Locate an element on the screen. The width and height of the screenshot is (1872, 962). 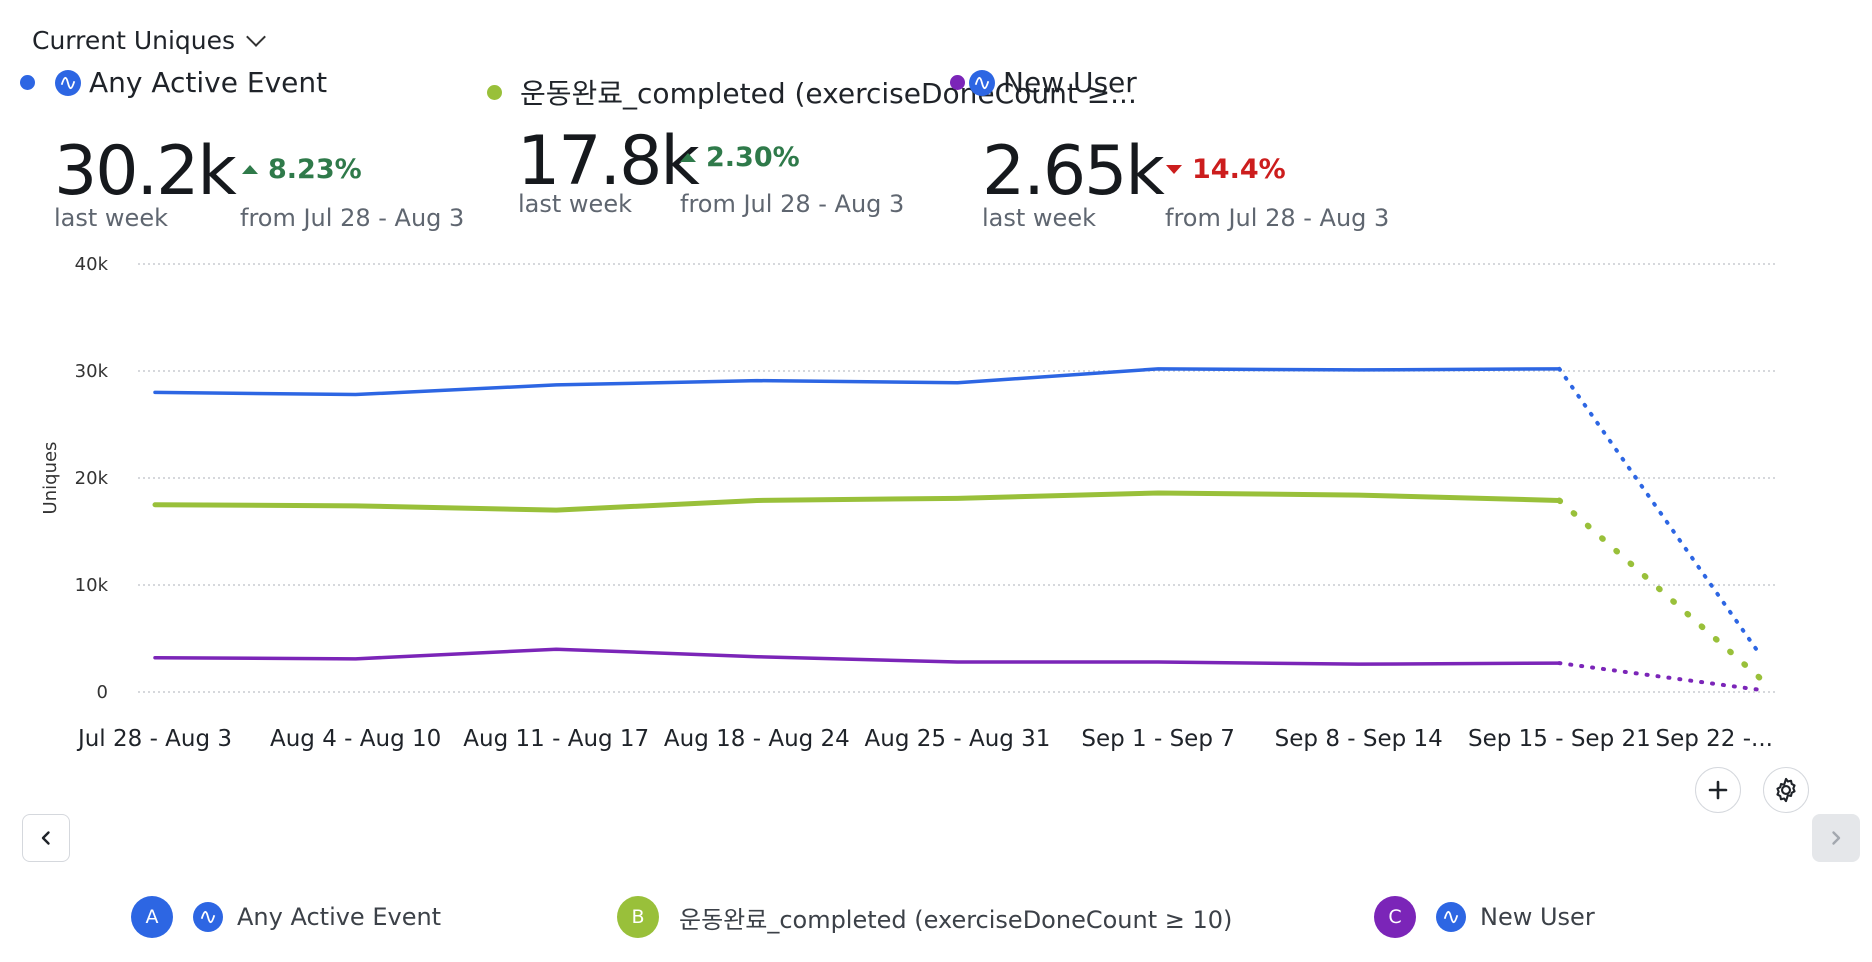
x-tick-label: Sep 1 - Sep 7 is located at coordinates (1158, 739).